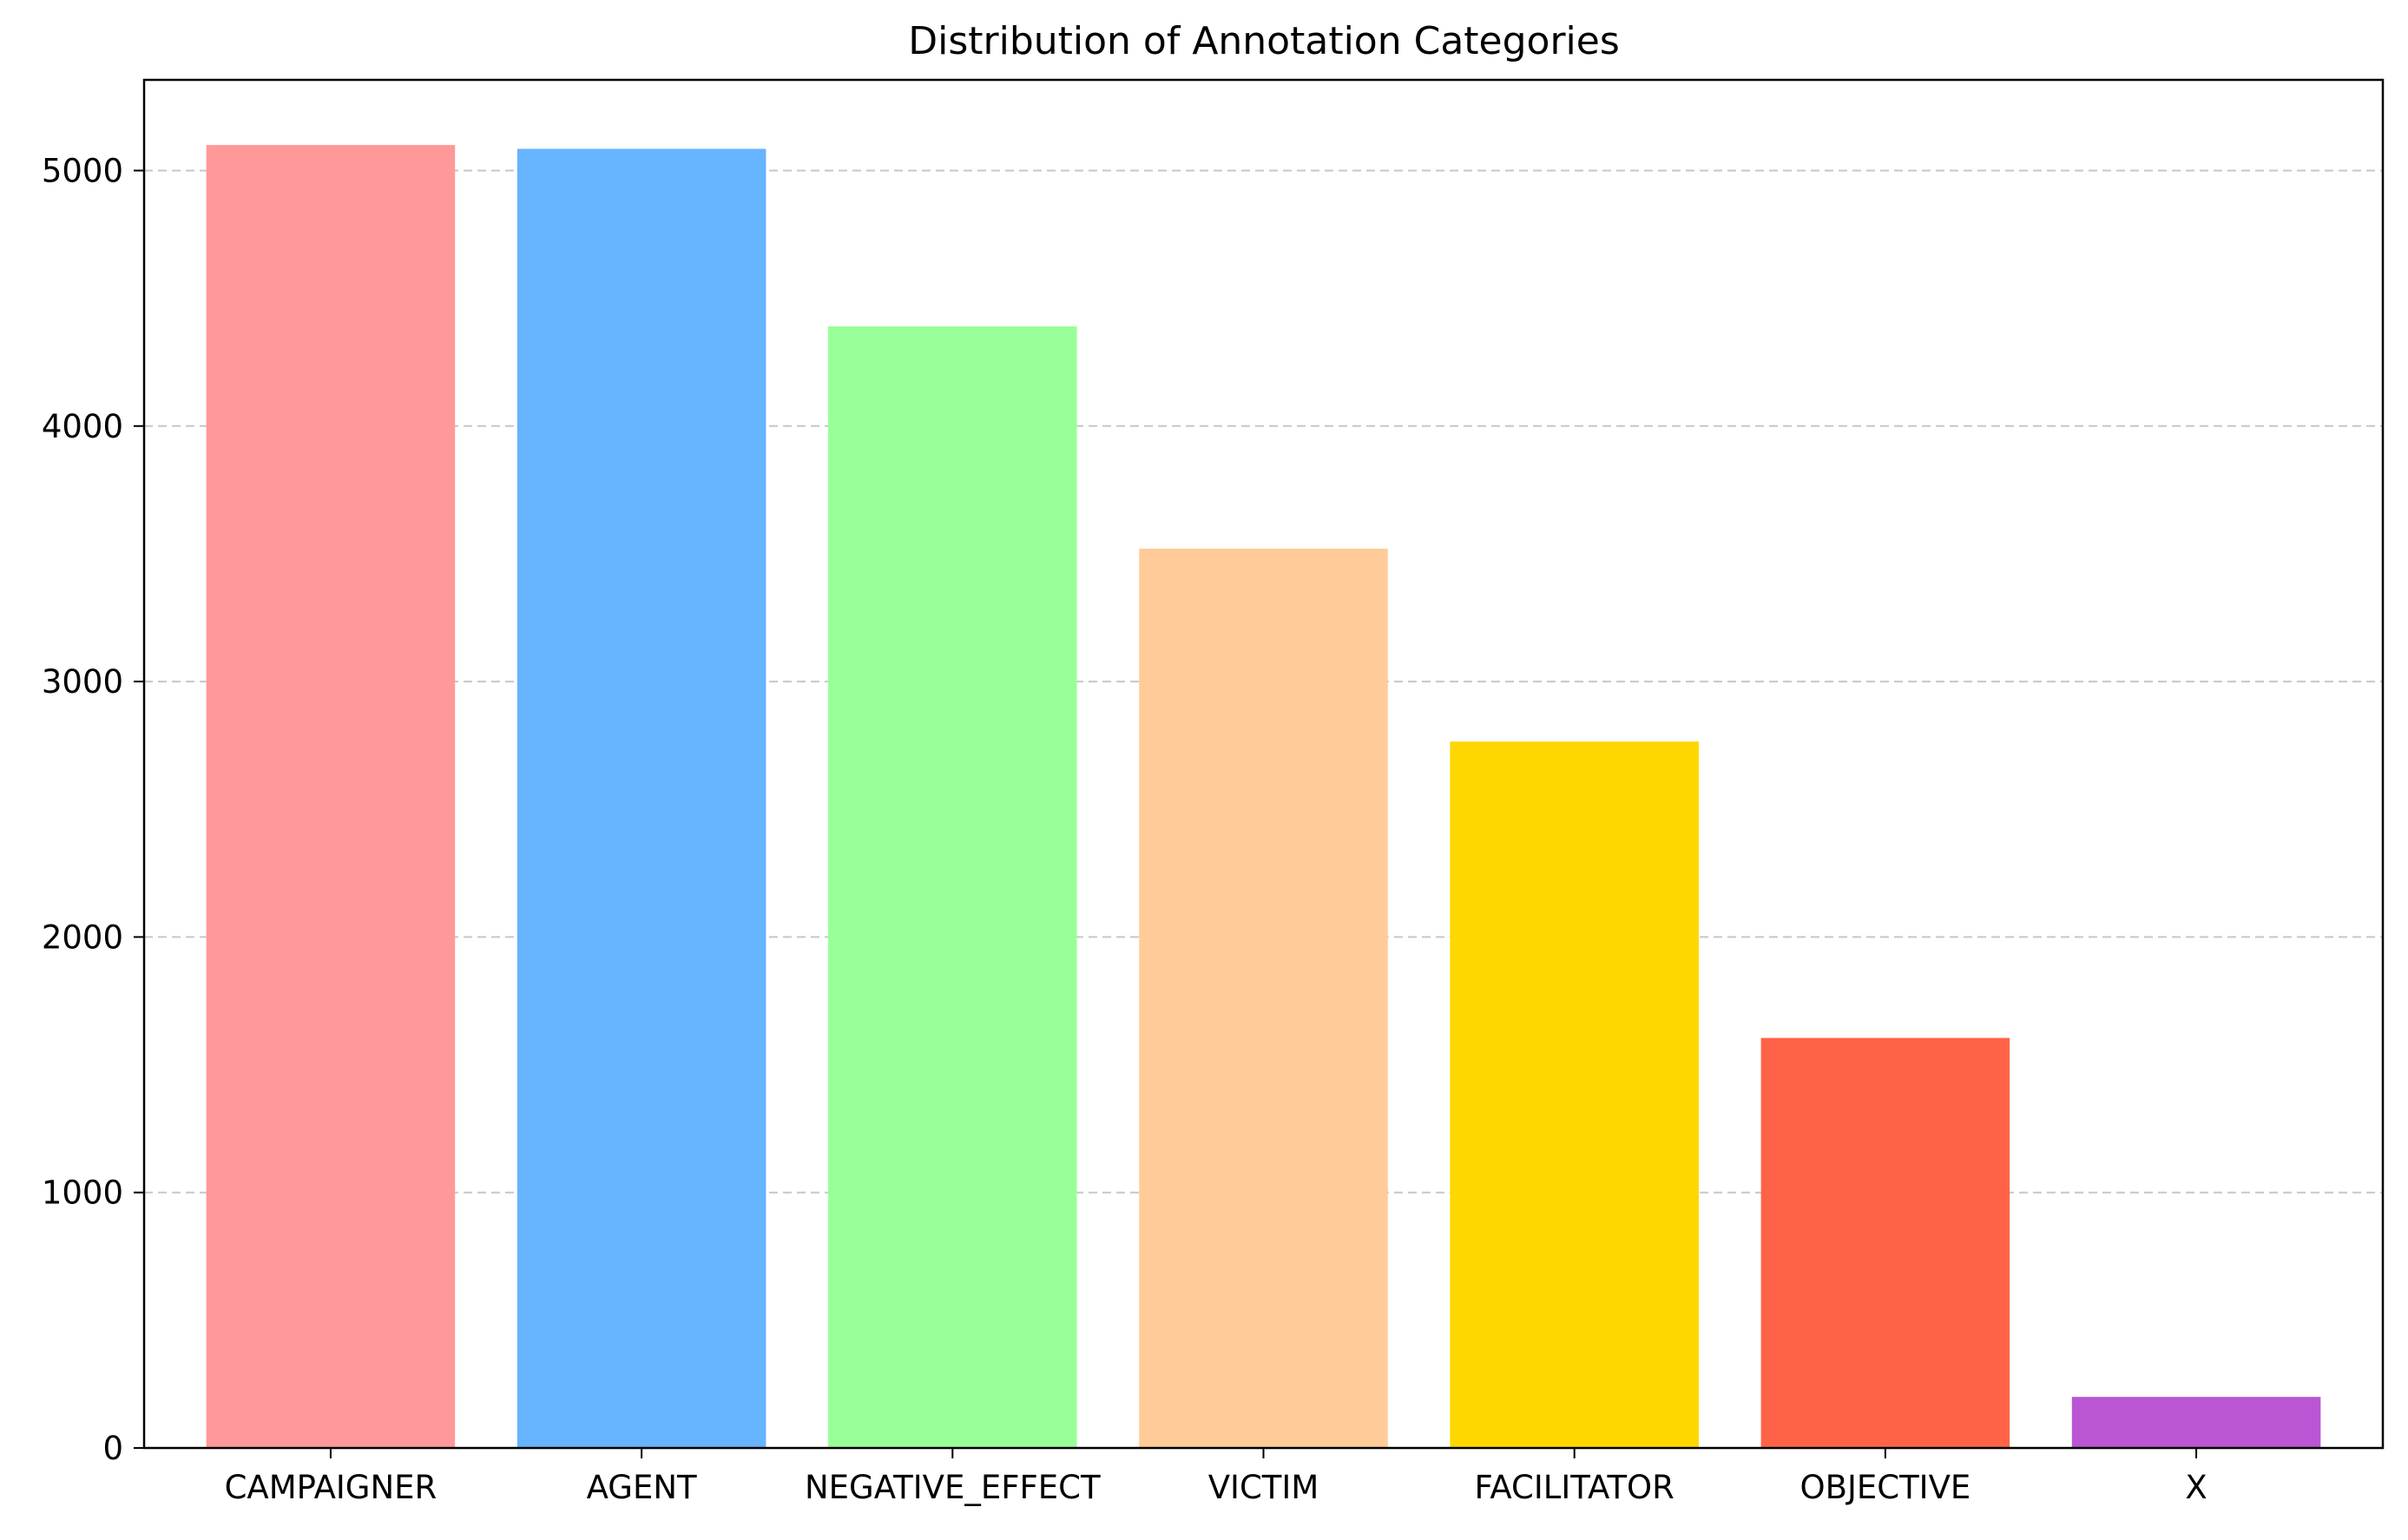  Describe the element at coordinates (1574, 1488) in the screenshot. I see `x-tick-label: FACILITATOR` at that location.